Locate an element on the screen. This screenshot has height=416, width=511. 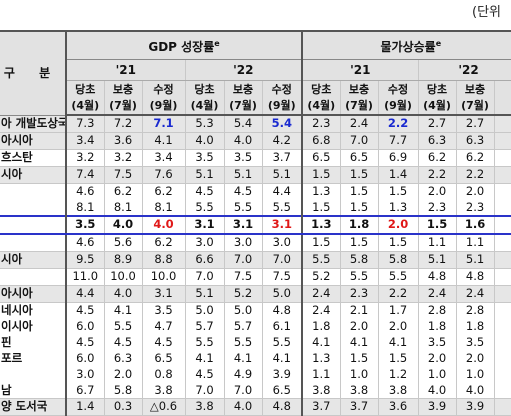
value-cell: 7.6 is located at coordinates (163, 175).